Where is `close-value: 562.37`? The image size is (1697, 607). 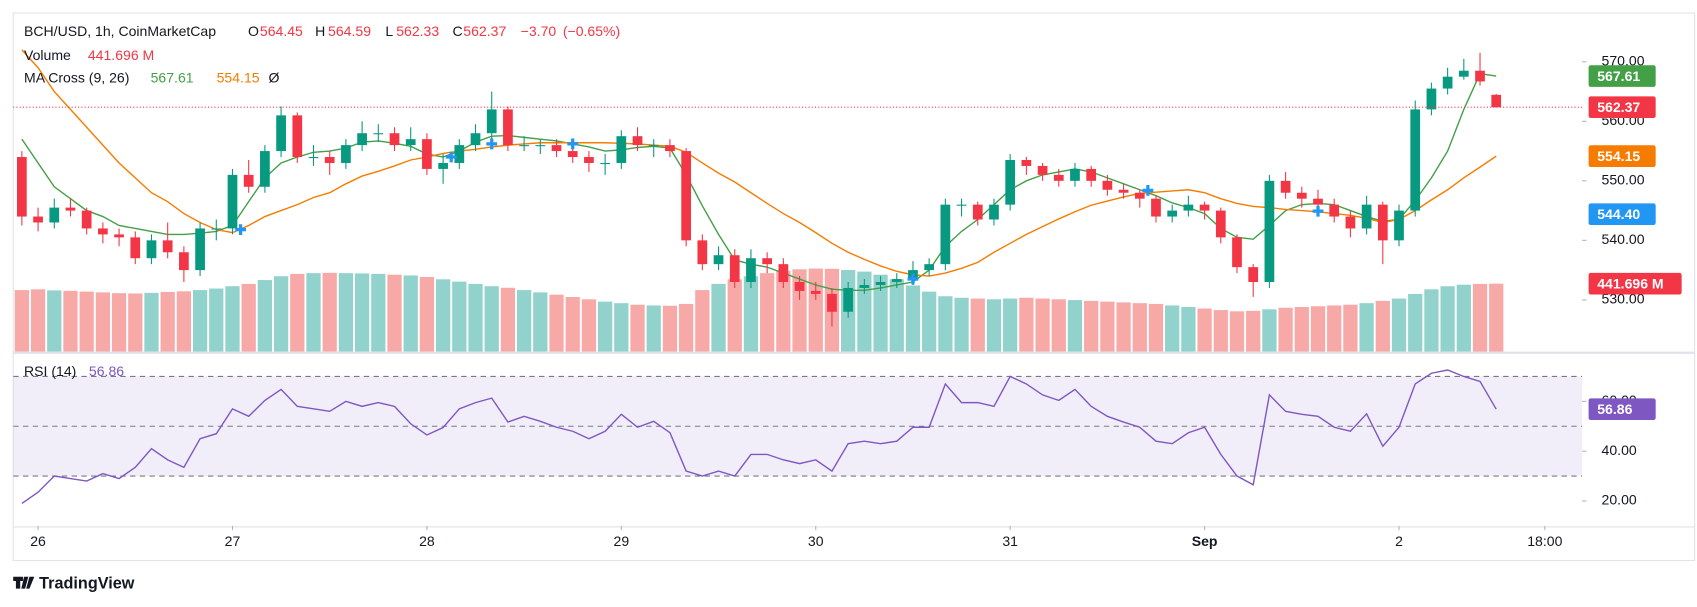 close-value: 562.37 is located at coordinates (484, 31).